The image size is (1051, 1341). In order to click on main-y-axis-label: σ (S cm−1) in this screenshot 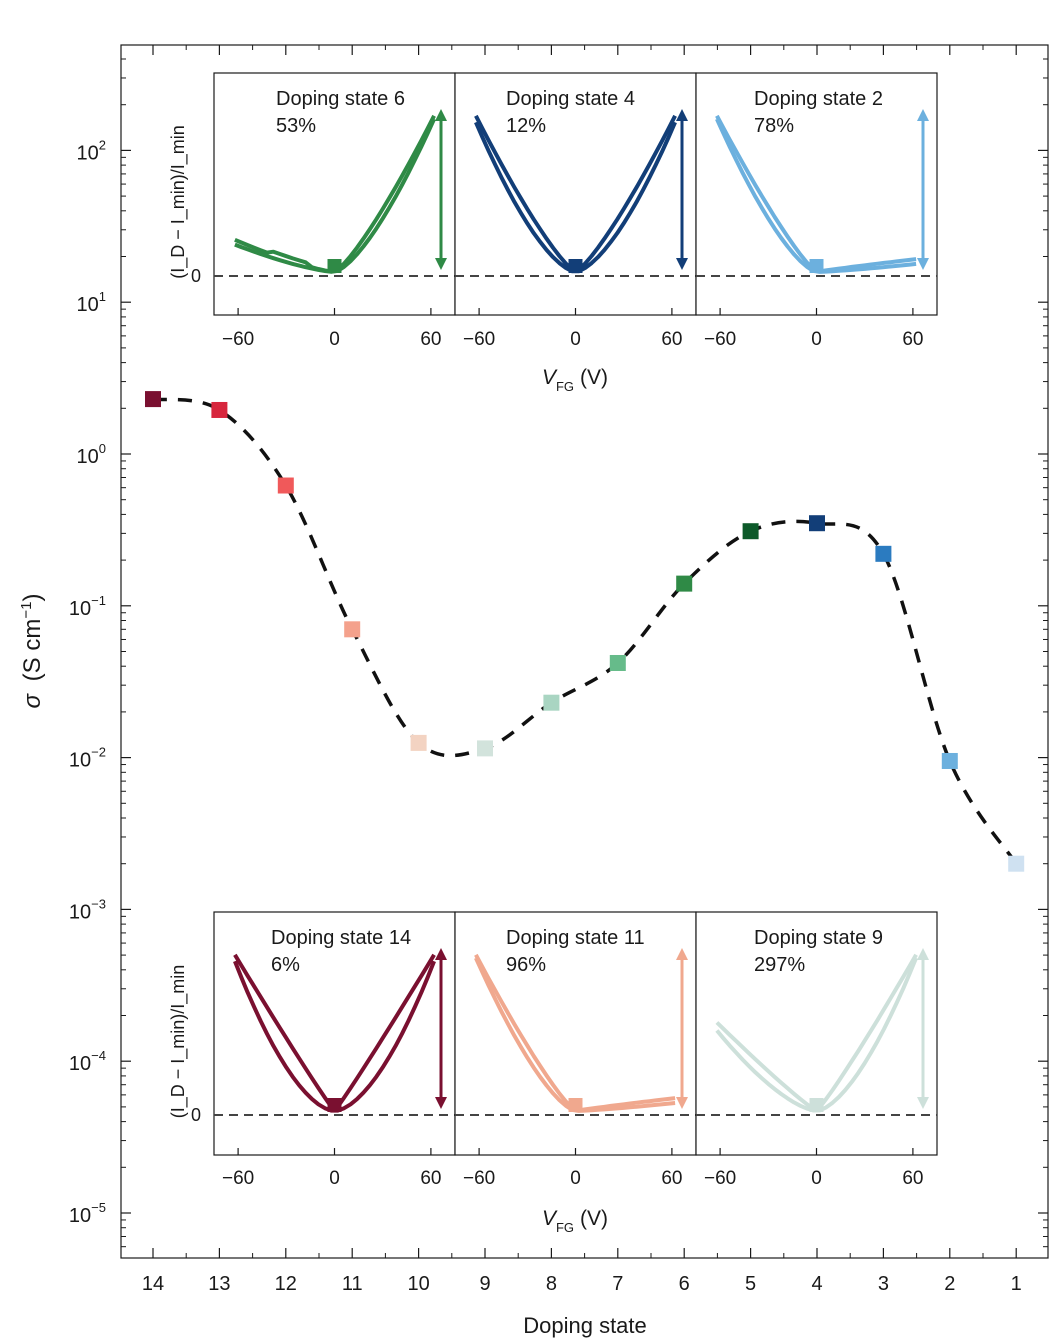, I will do `click(32, 651)`.